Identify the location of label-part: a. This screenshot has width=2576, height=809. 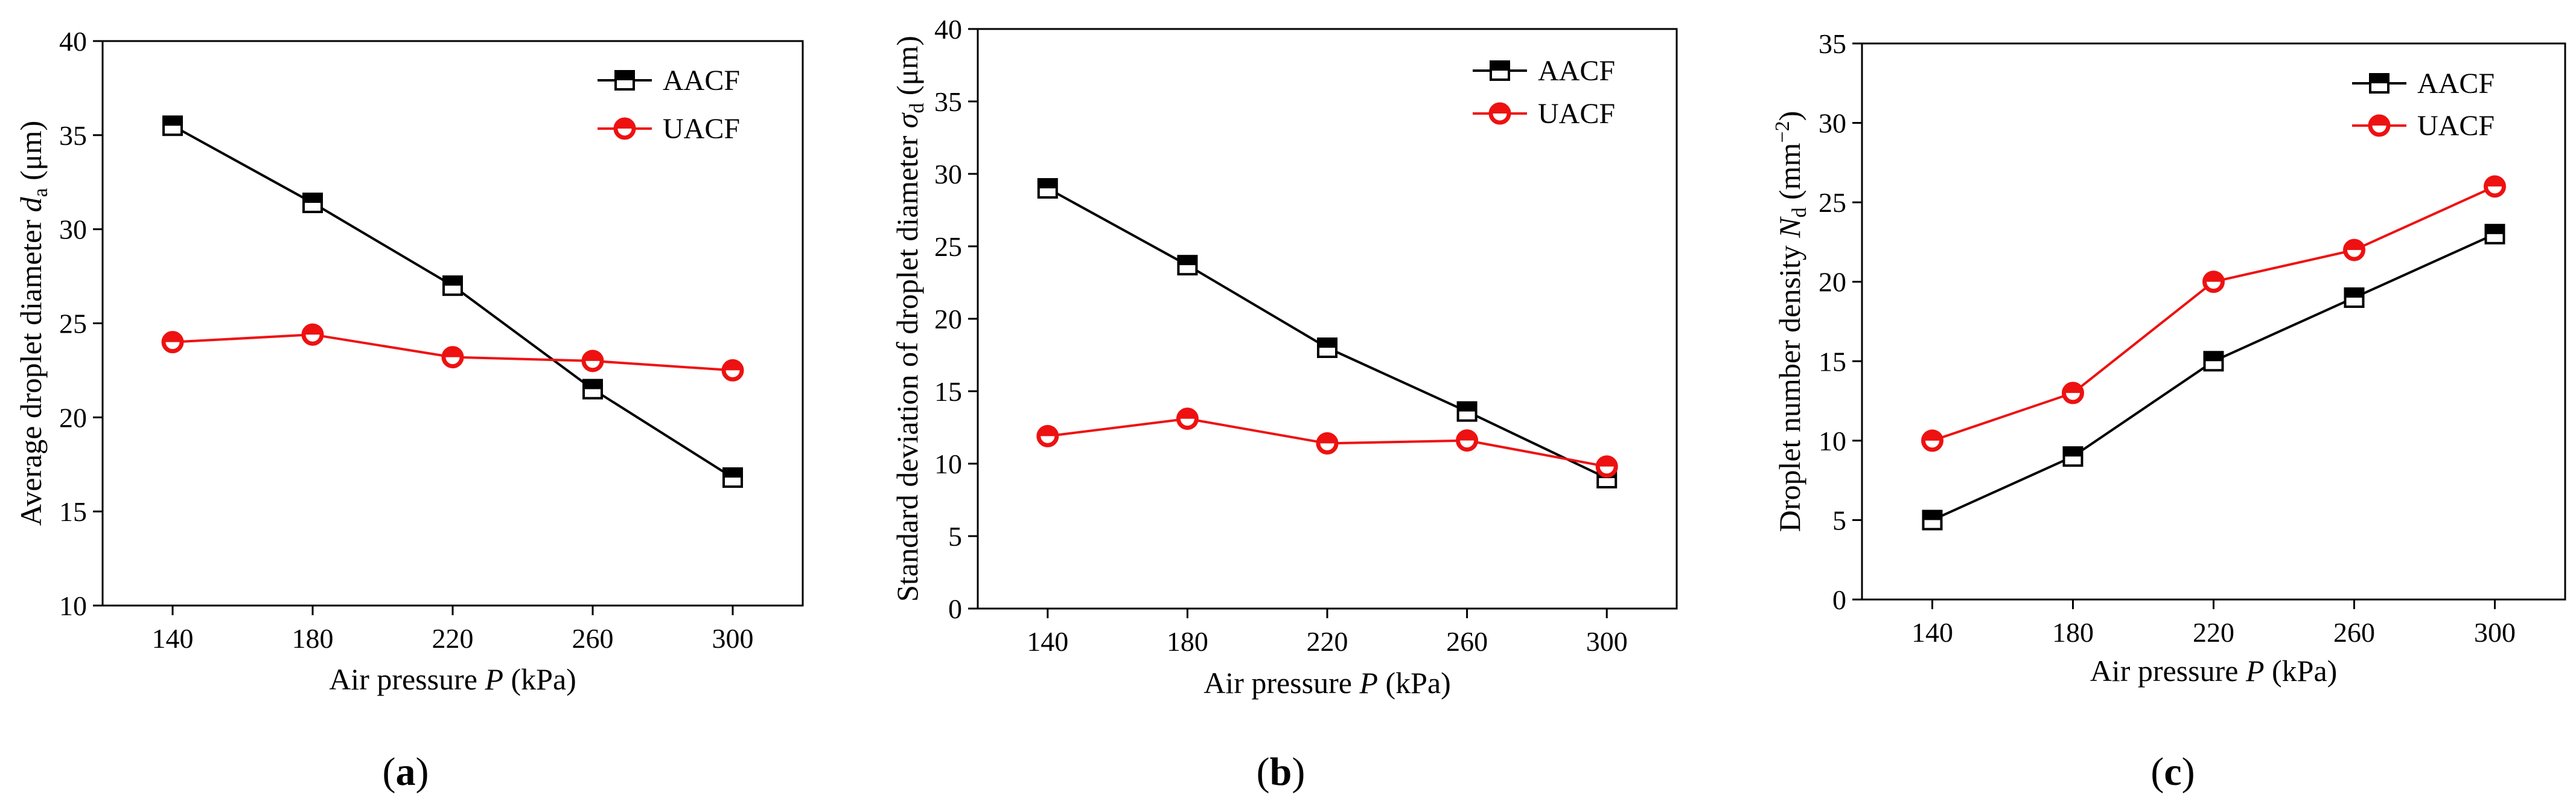
(41, 192).